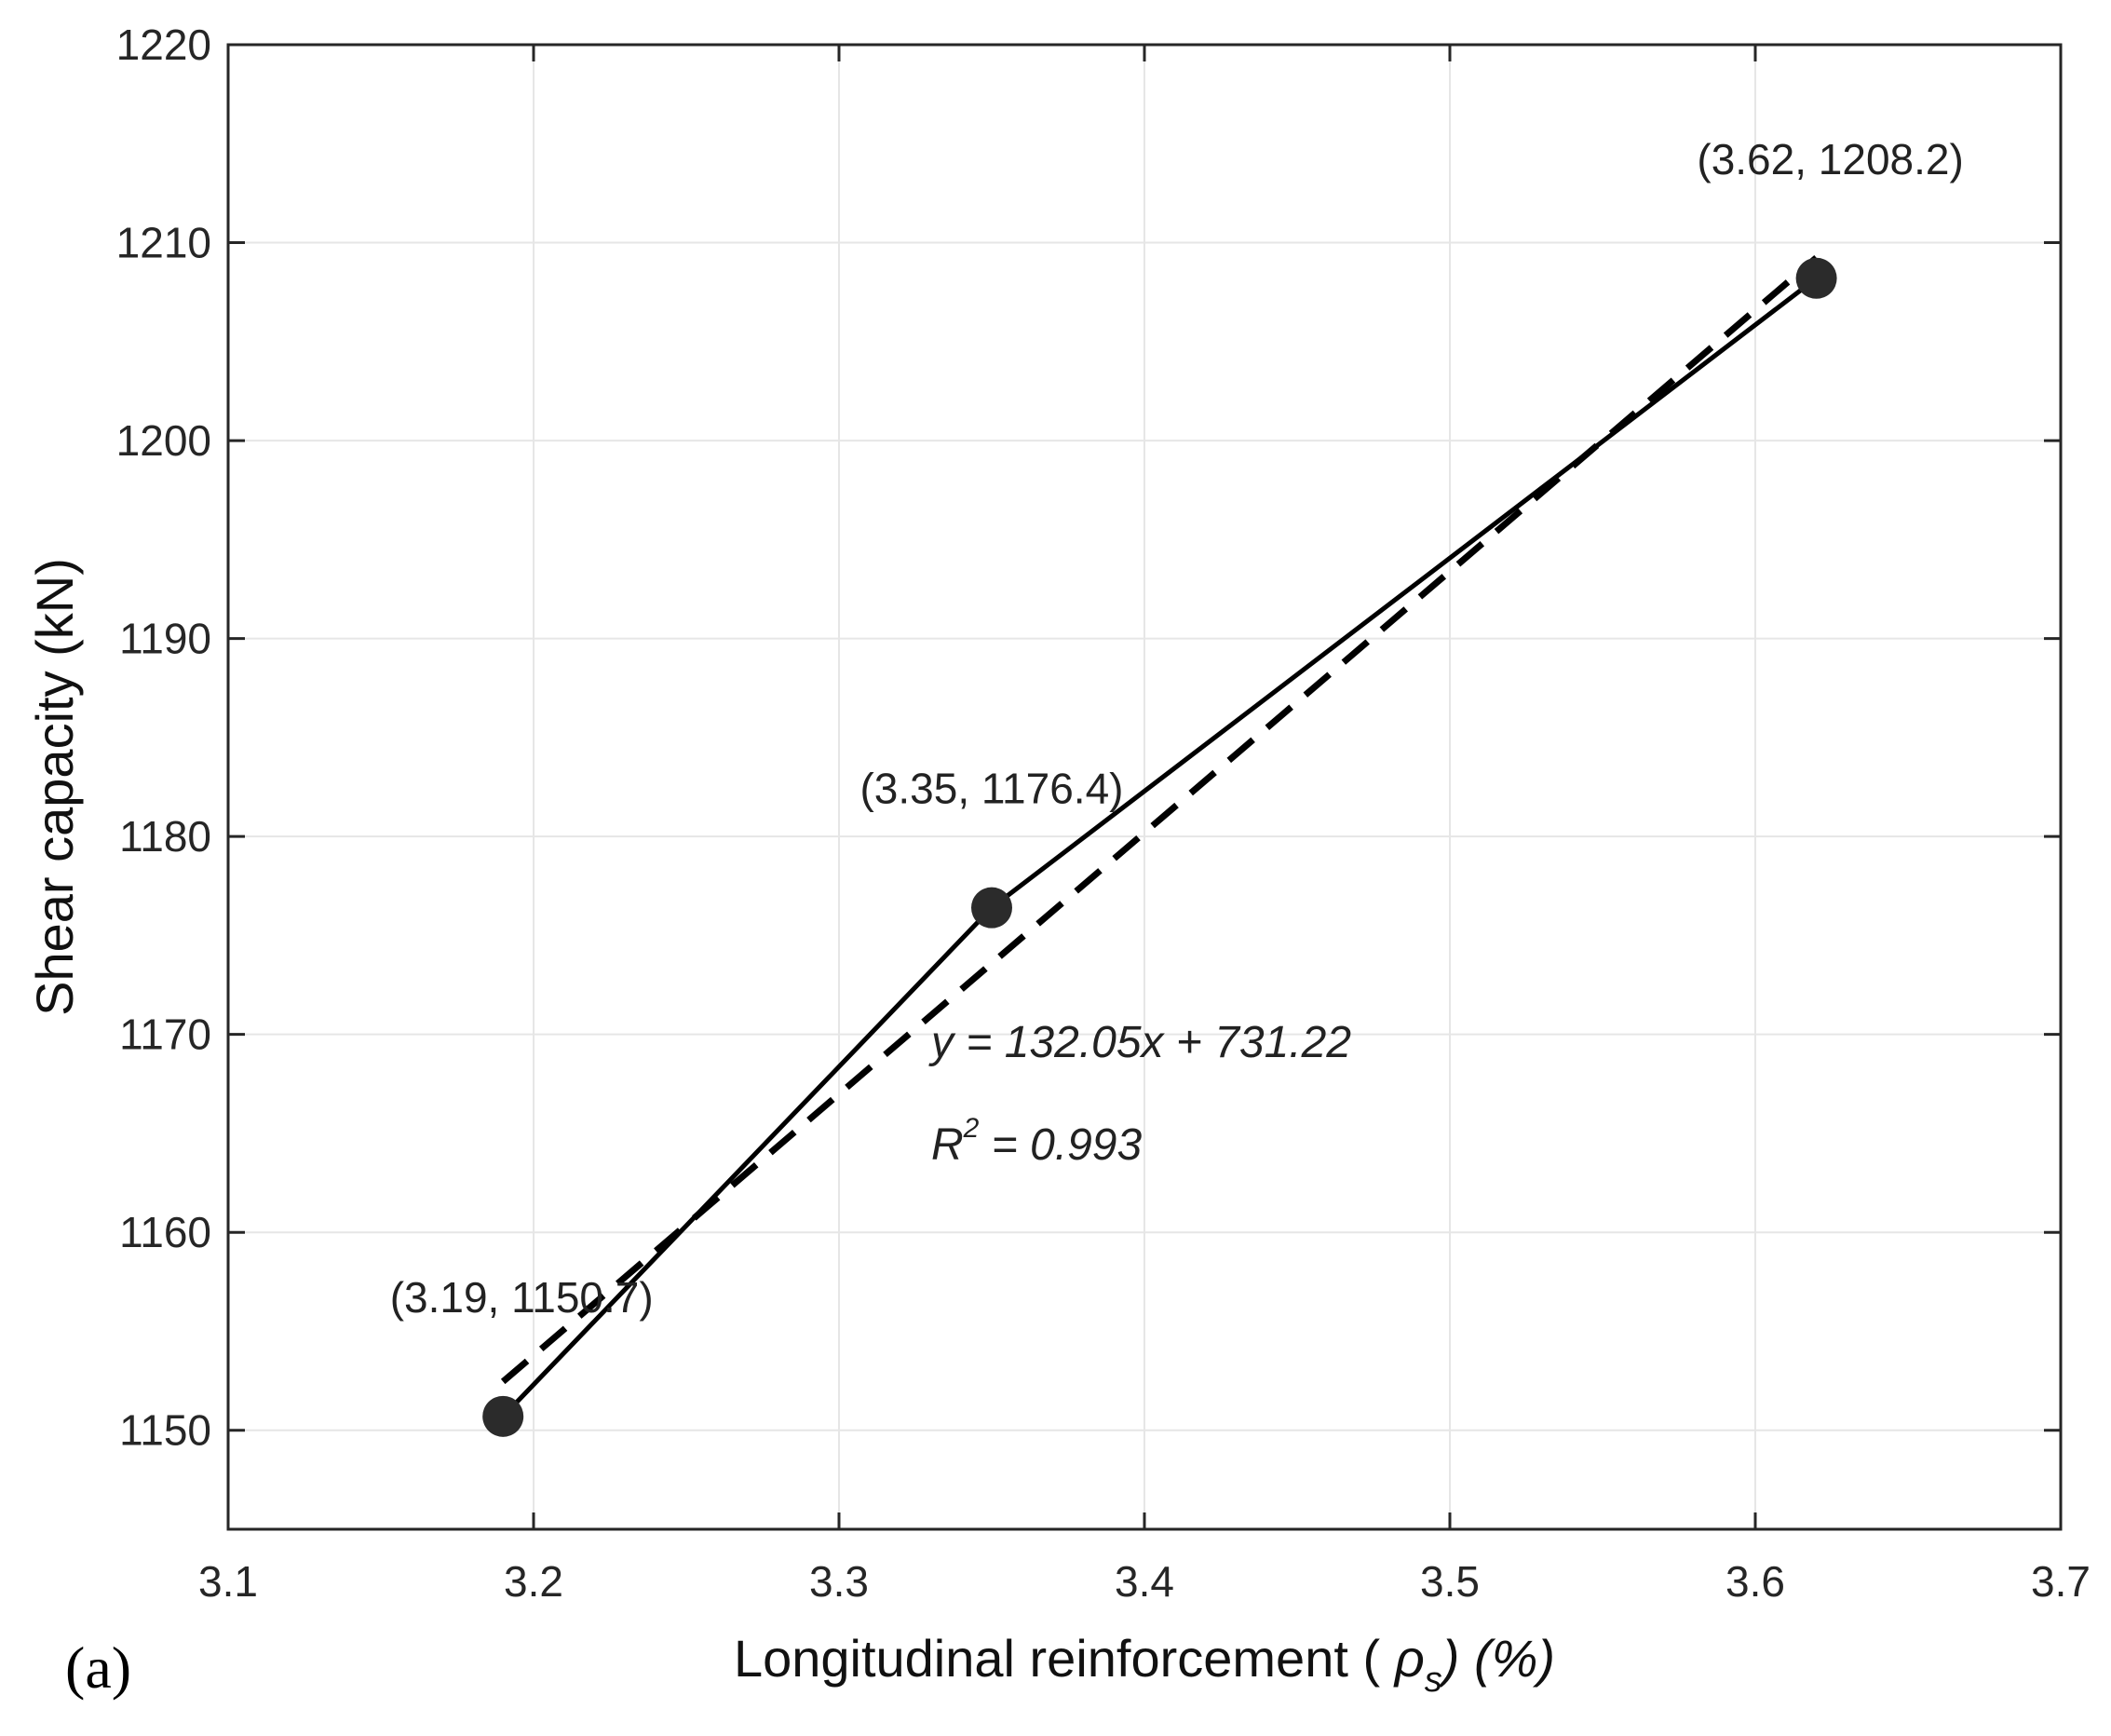 The width and height of the screenshot is (2111, 1736). What do you see at coordinates (165, 639) in the screenshot?
I see `y-tick-label: 1190` at bounding box center [165, 639].